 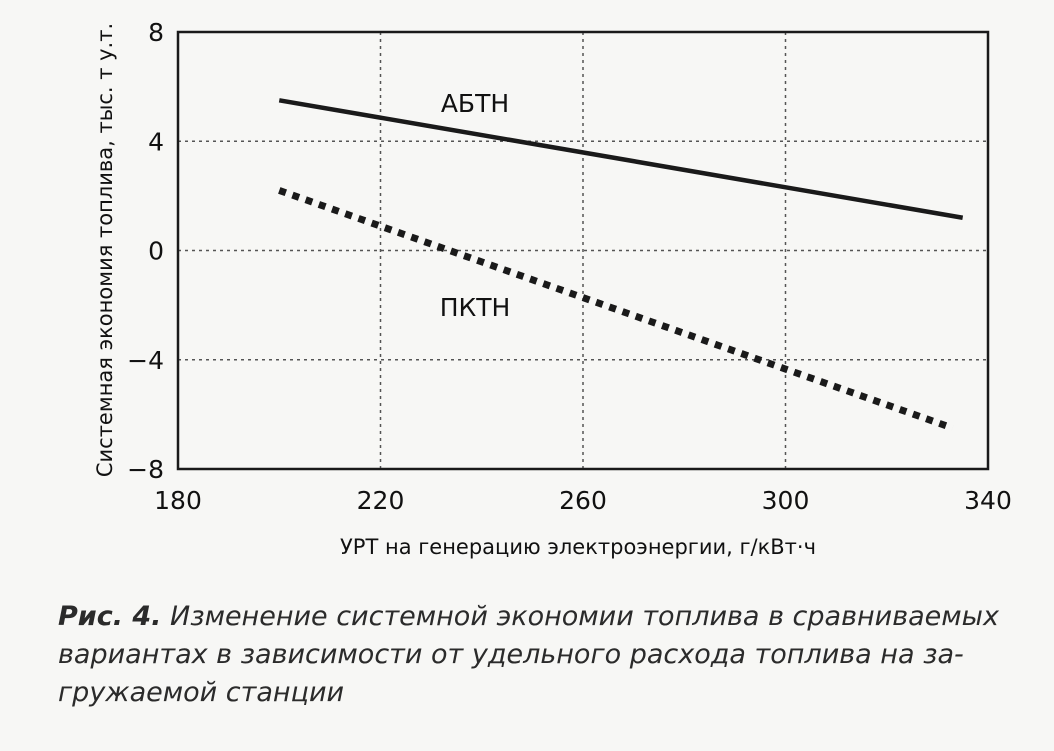 I want to click on series-label-2: ПКТН, so click(x=475, y=307).